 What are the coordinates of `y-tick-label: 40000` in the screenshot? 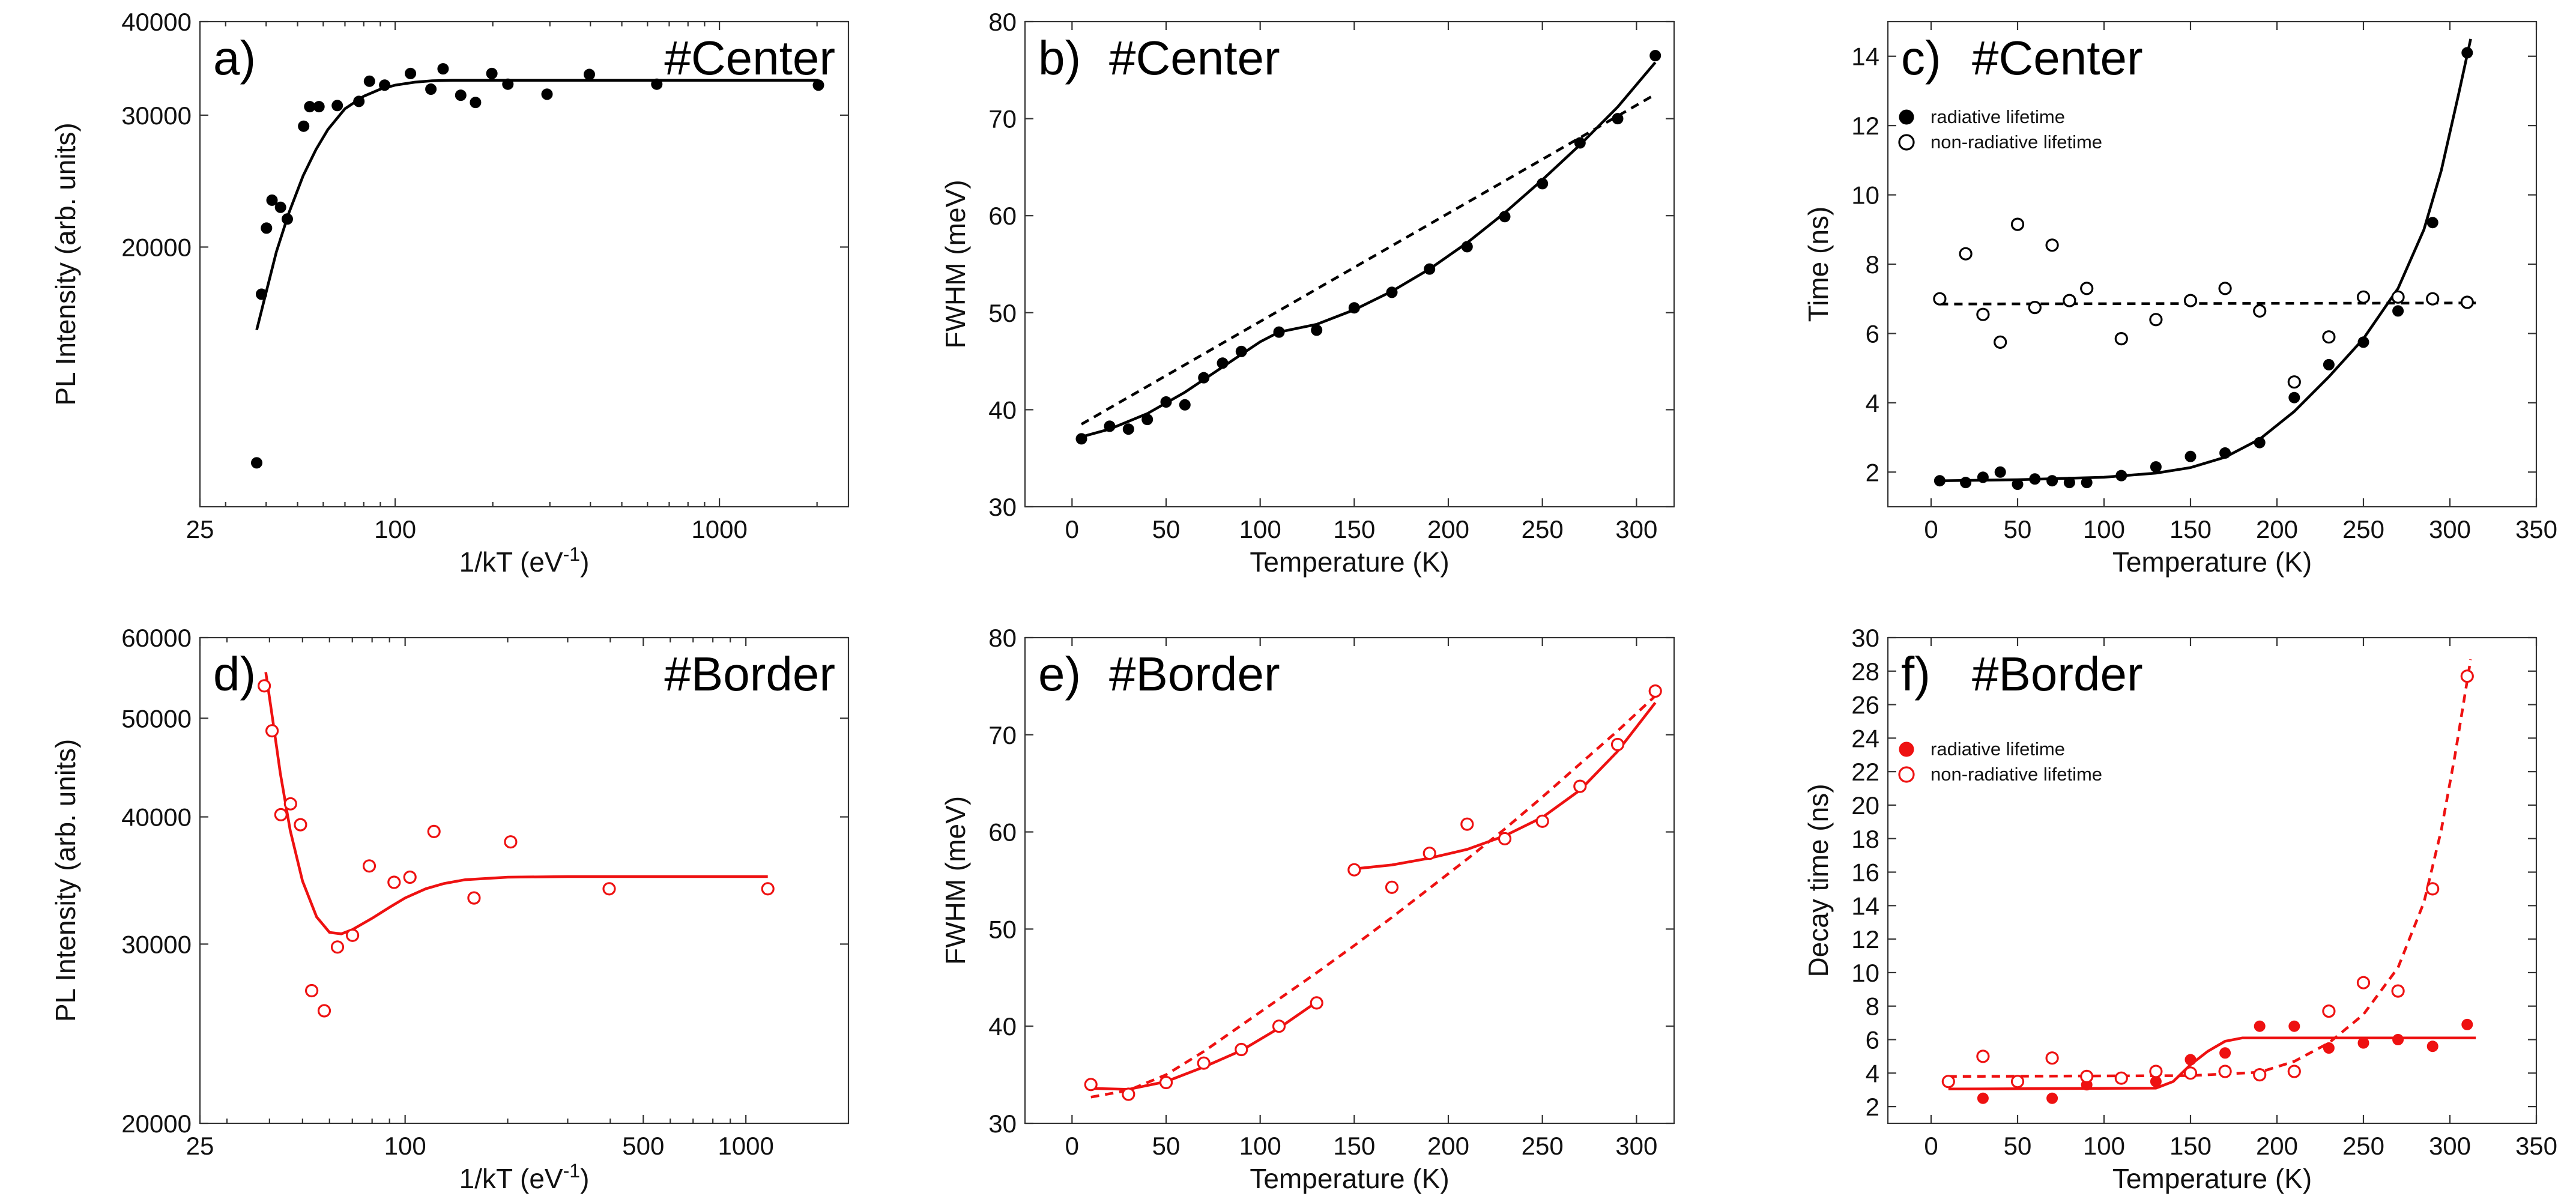 It's located at (156, 818).